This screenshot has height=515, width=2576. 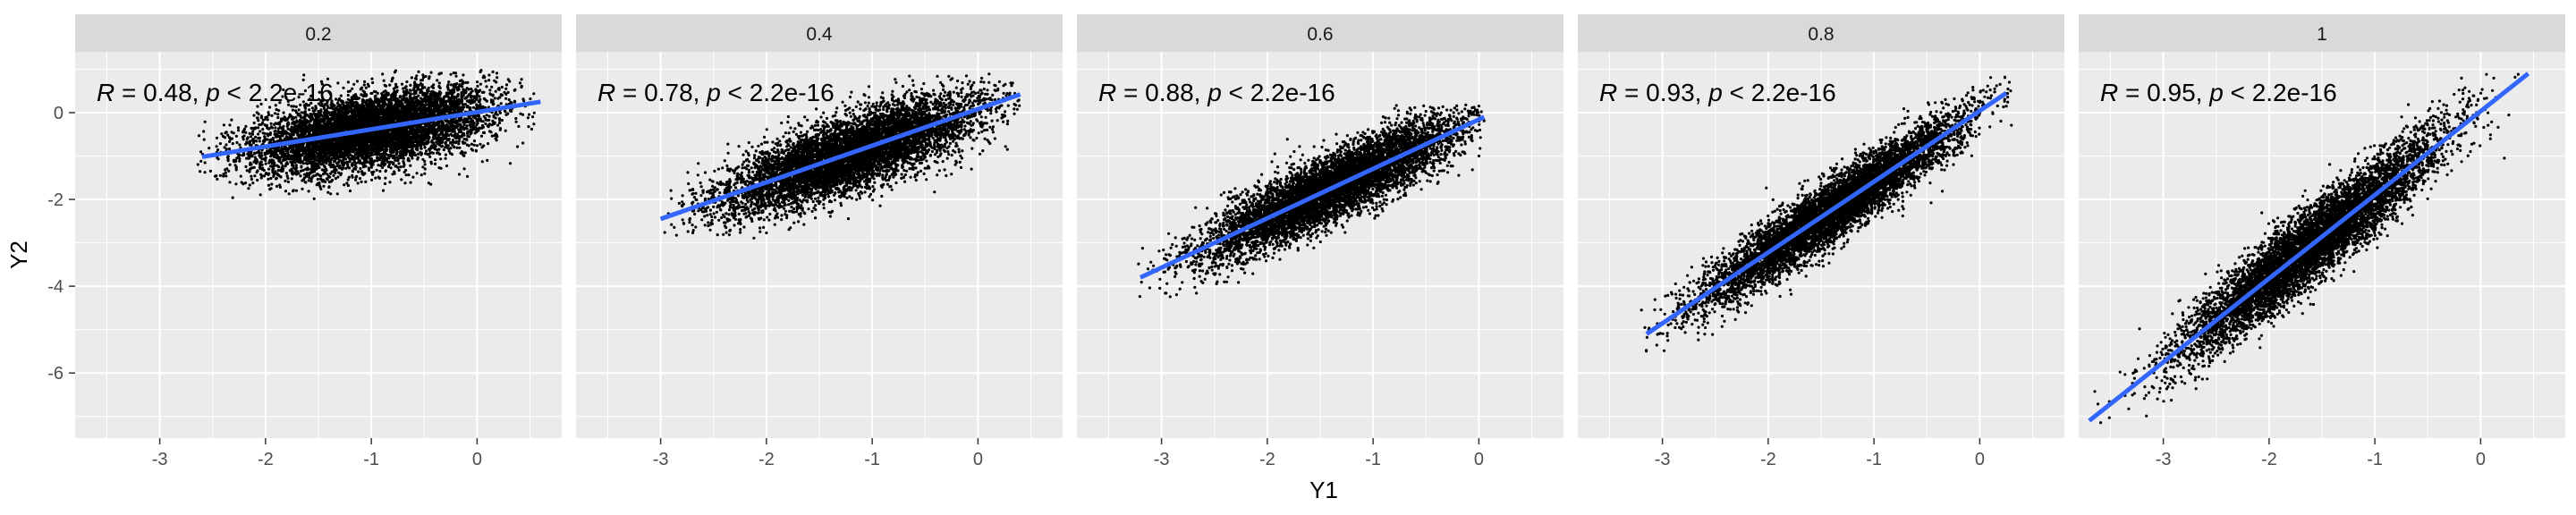 I want to click on facet-strip-label: 0.4, so click(x=819, y=34).